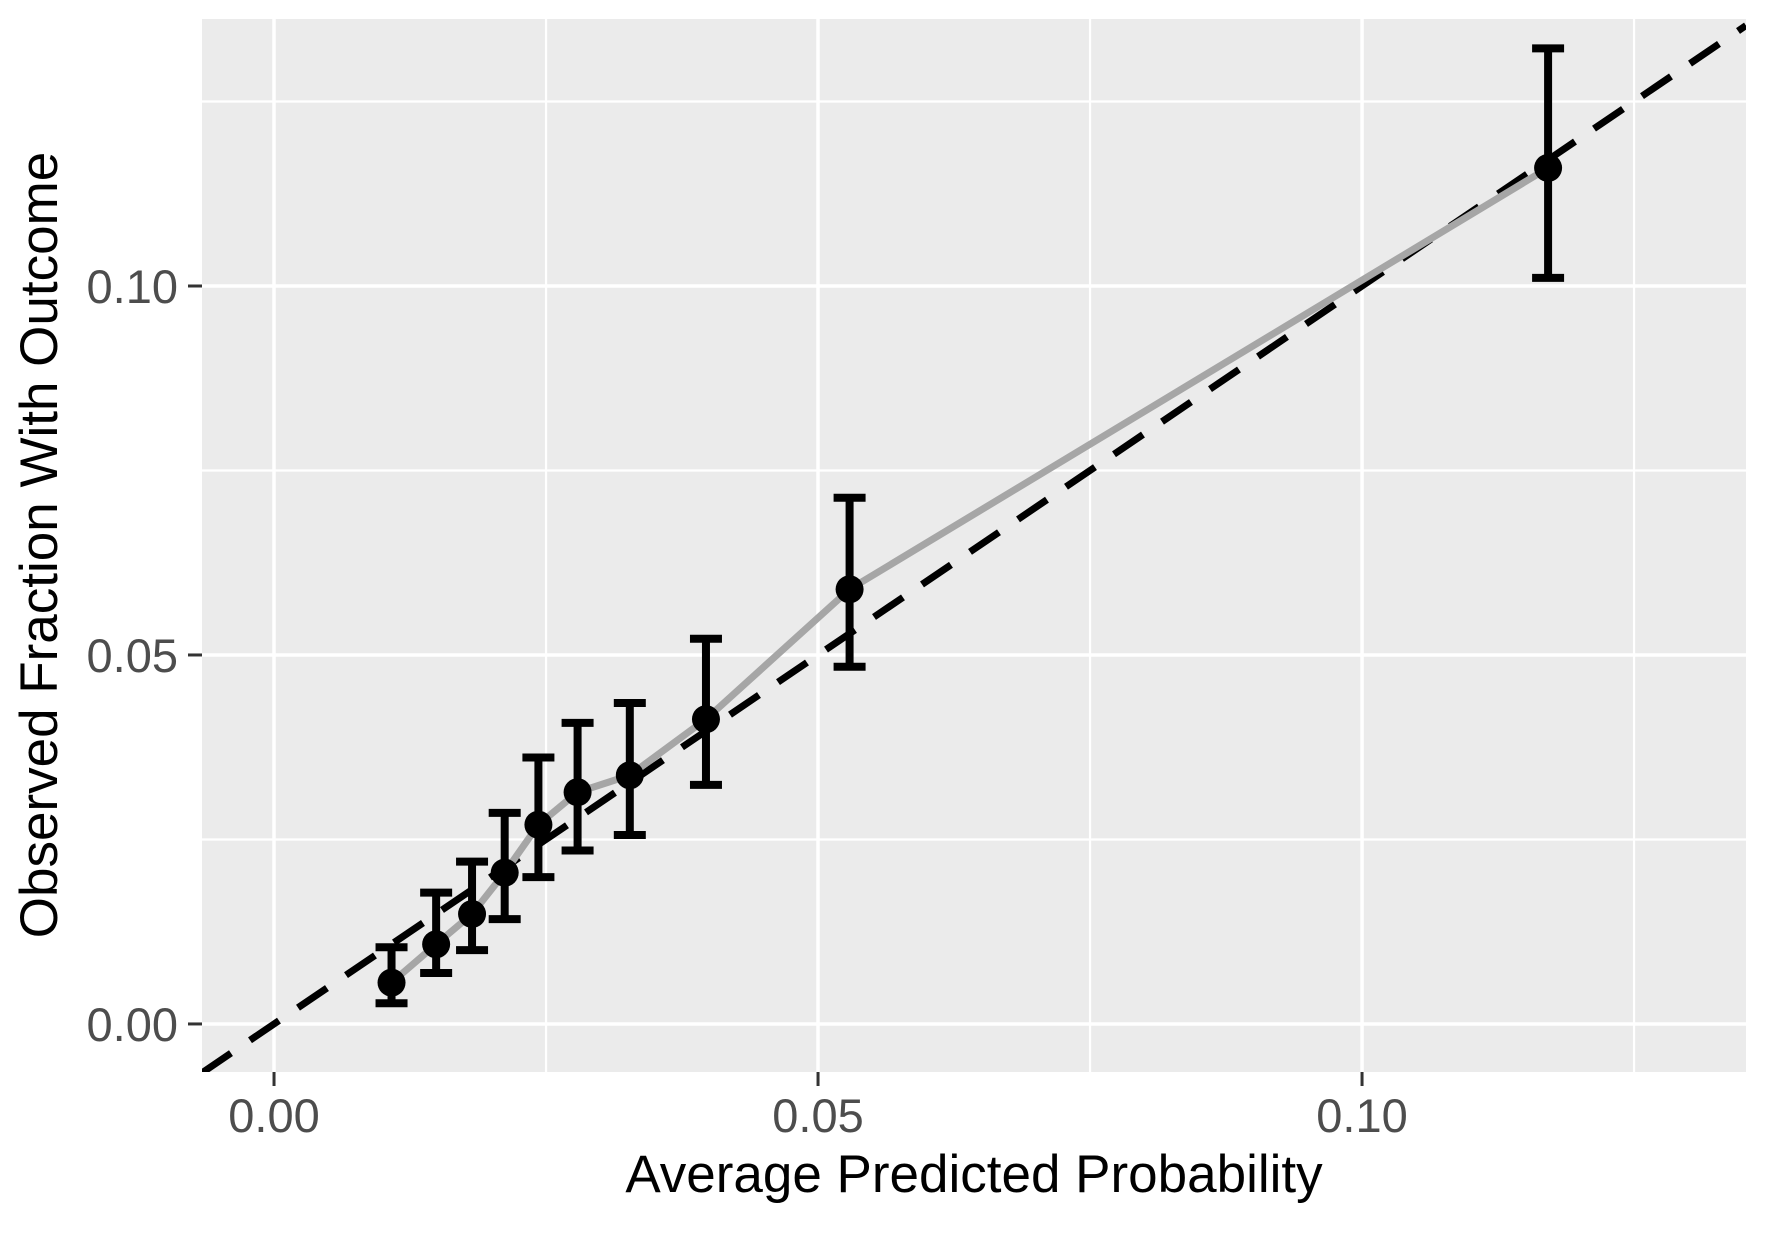 The height and width of the screenshot is (1234, 1766). I want to click on y-tick-label-0: 0.00, so click(132, 1024).